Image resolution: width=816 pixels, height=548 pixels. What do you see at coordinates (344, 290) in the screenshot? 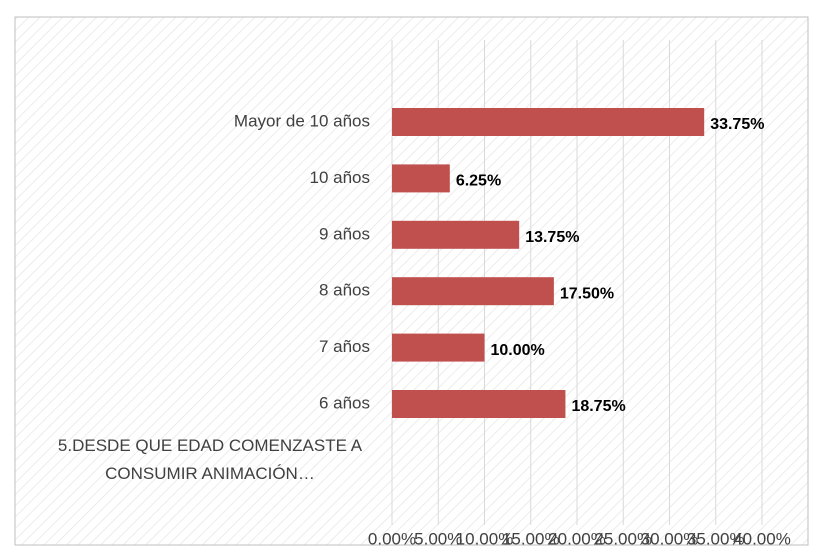
I see `y-tick-label: 8 años` at bounding box center [344, 290].